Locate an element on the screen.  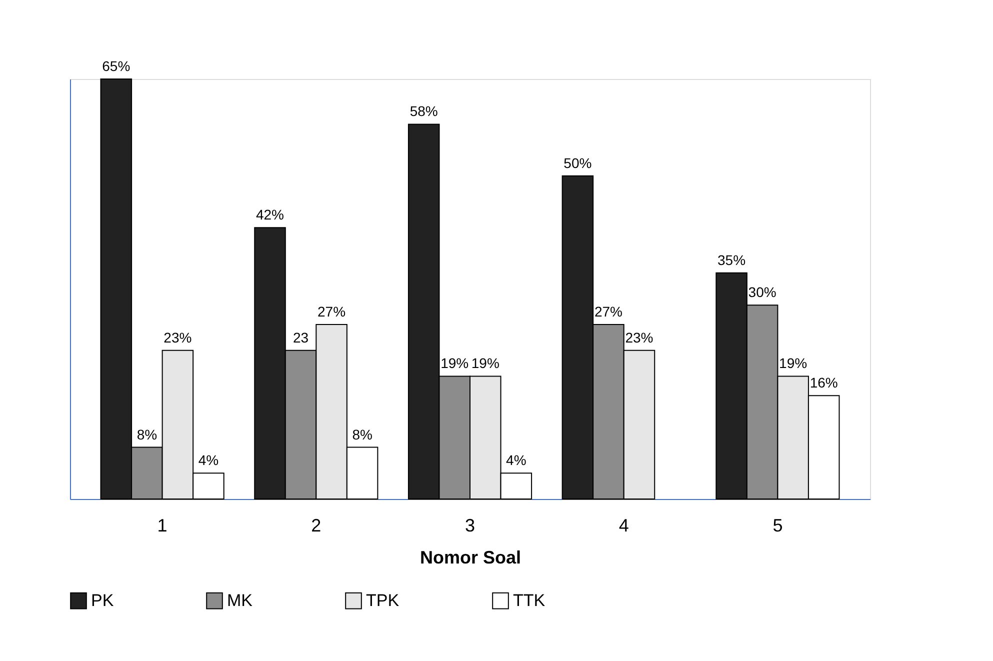
data-label: 23 is located at coordinates (300, 337).